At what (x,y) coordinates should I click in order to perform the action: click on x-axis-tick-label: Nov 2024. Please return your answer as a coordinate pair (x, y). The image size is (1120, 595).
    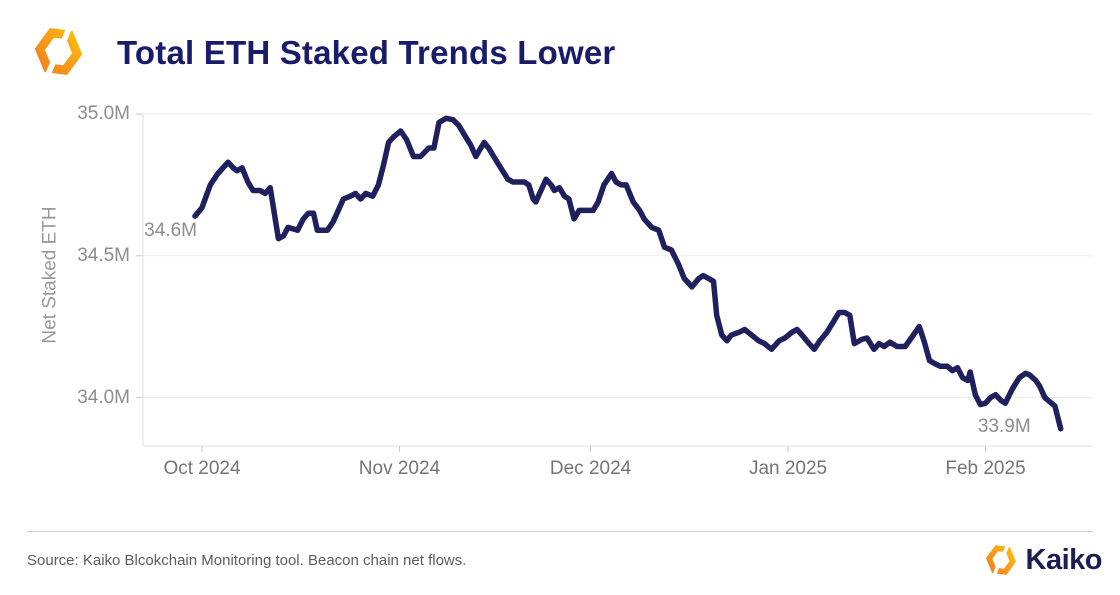
    Looking at the image, I should click on (399, 468).